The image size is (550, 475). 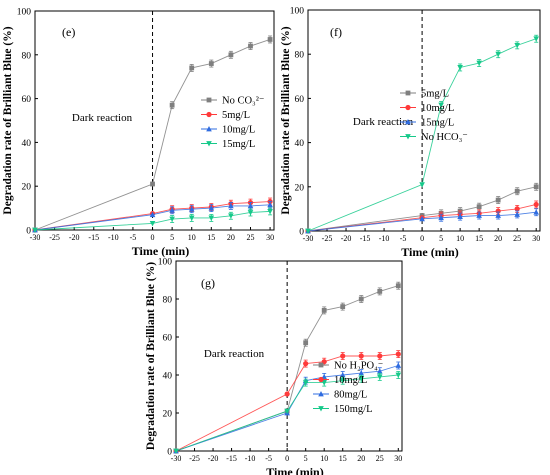 What do you see at coordinates (68, 32) in the screenshot?
I see `panel-label: (e)` at bounding box center [68, 32].